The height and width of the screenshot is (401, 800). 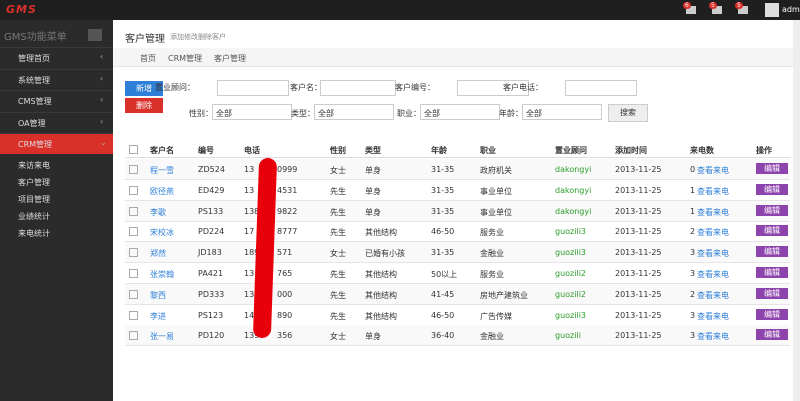 What do you see at coordinates (162, 274) in the screenshot?
I see `customer-name: 张崇翰` at bounding box center [162, 274].